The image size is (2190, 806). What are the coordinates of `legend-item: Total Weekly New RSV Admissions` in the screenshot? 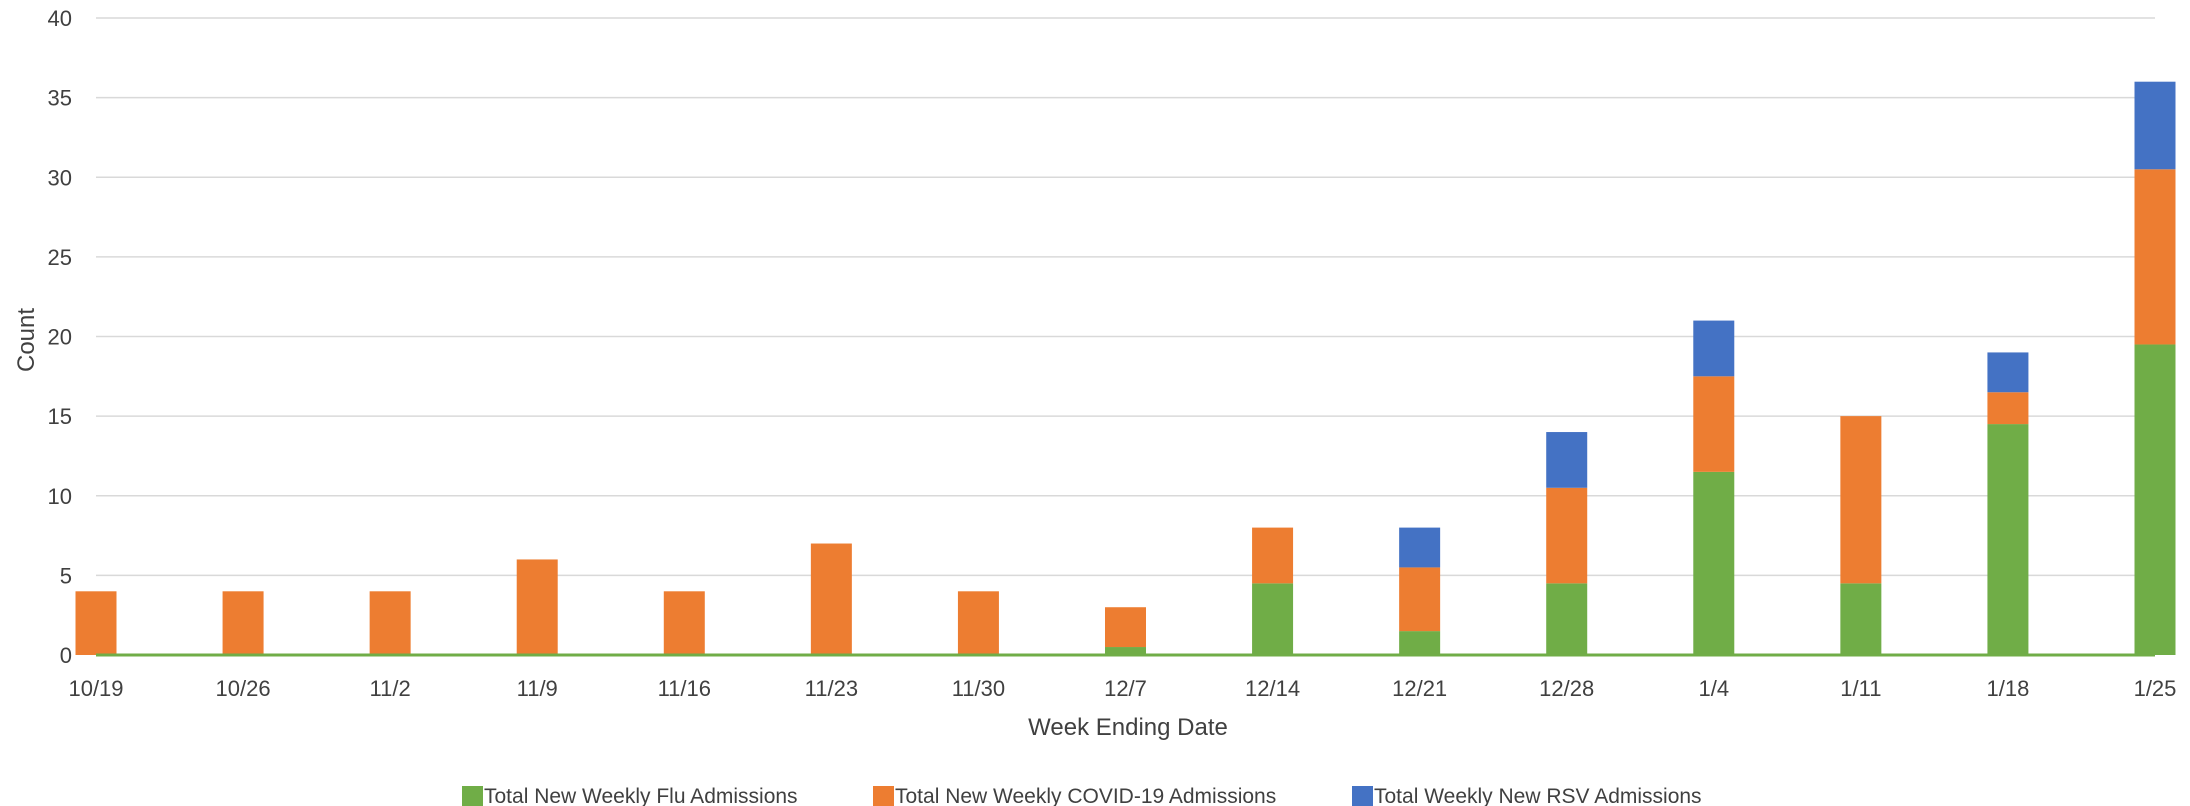 It's located at (1527, 795).